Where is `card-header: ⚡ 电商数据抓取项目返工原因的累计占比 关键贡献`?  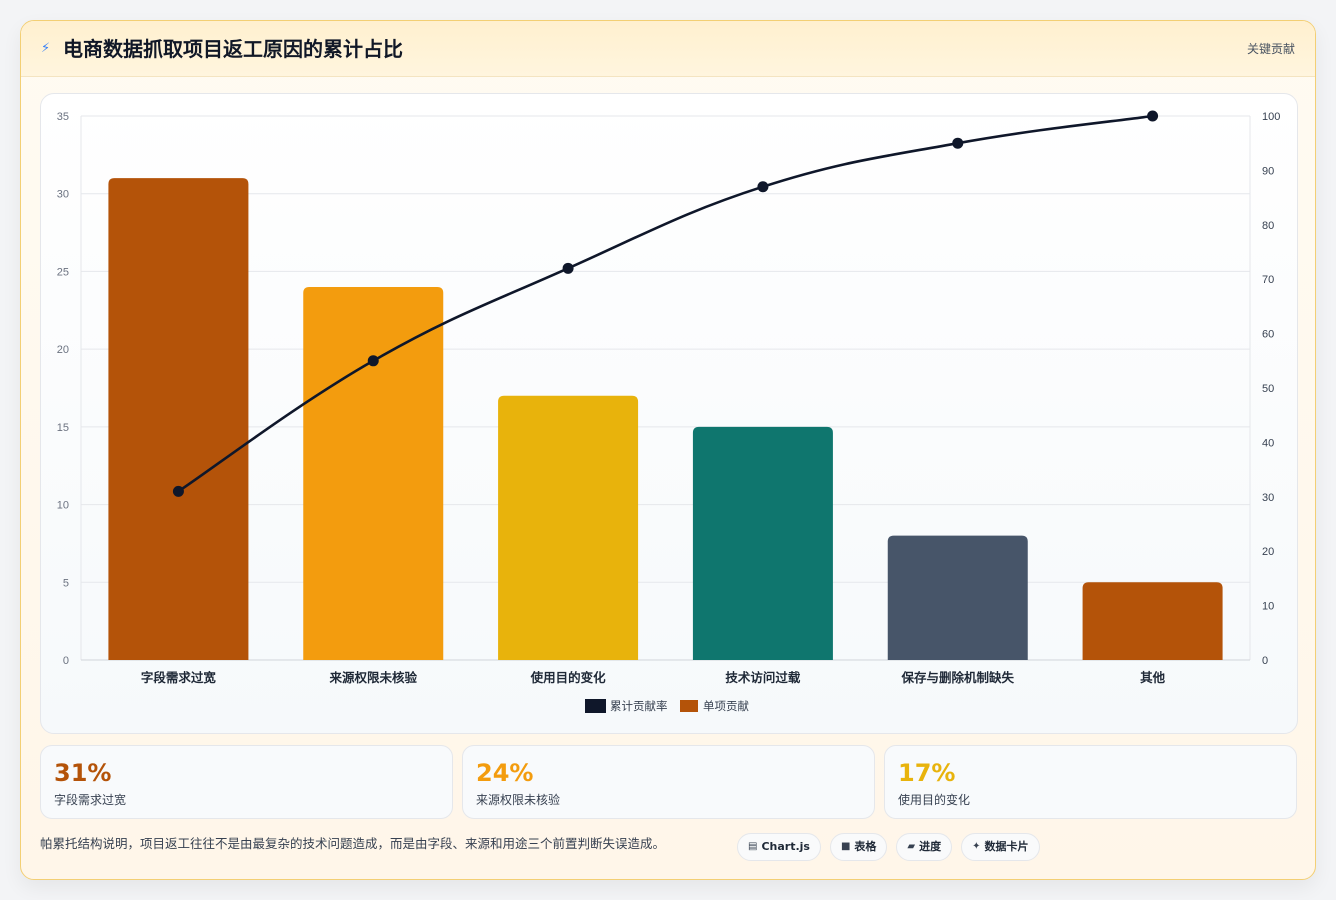 card-header: ⚡ 电商数据抓取项目返工原因的累计占比 关键贡献 is located at coordinates (668, 49).